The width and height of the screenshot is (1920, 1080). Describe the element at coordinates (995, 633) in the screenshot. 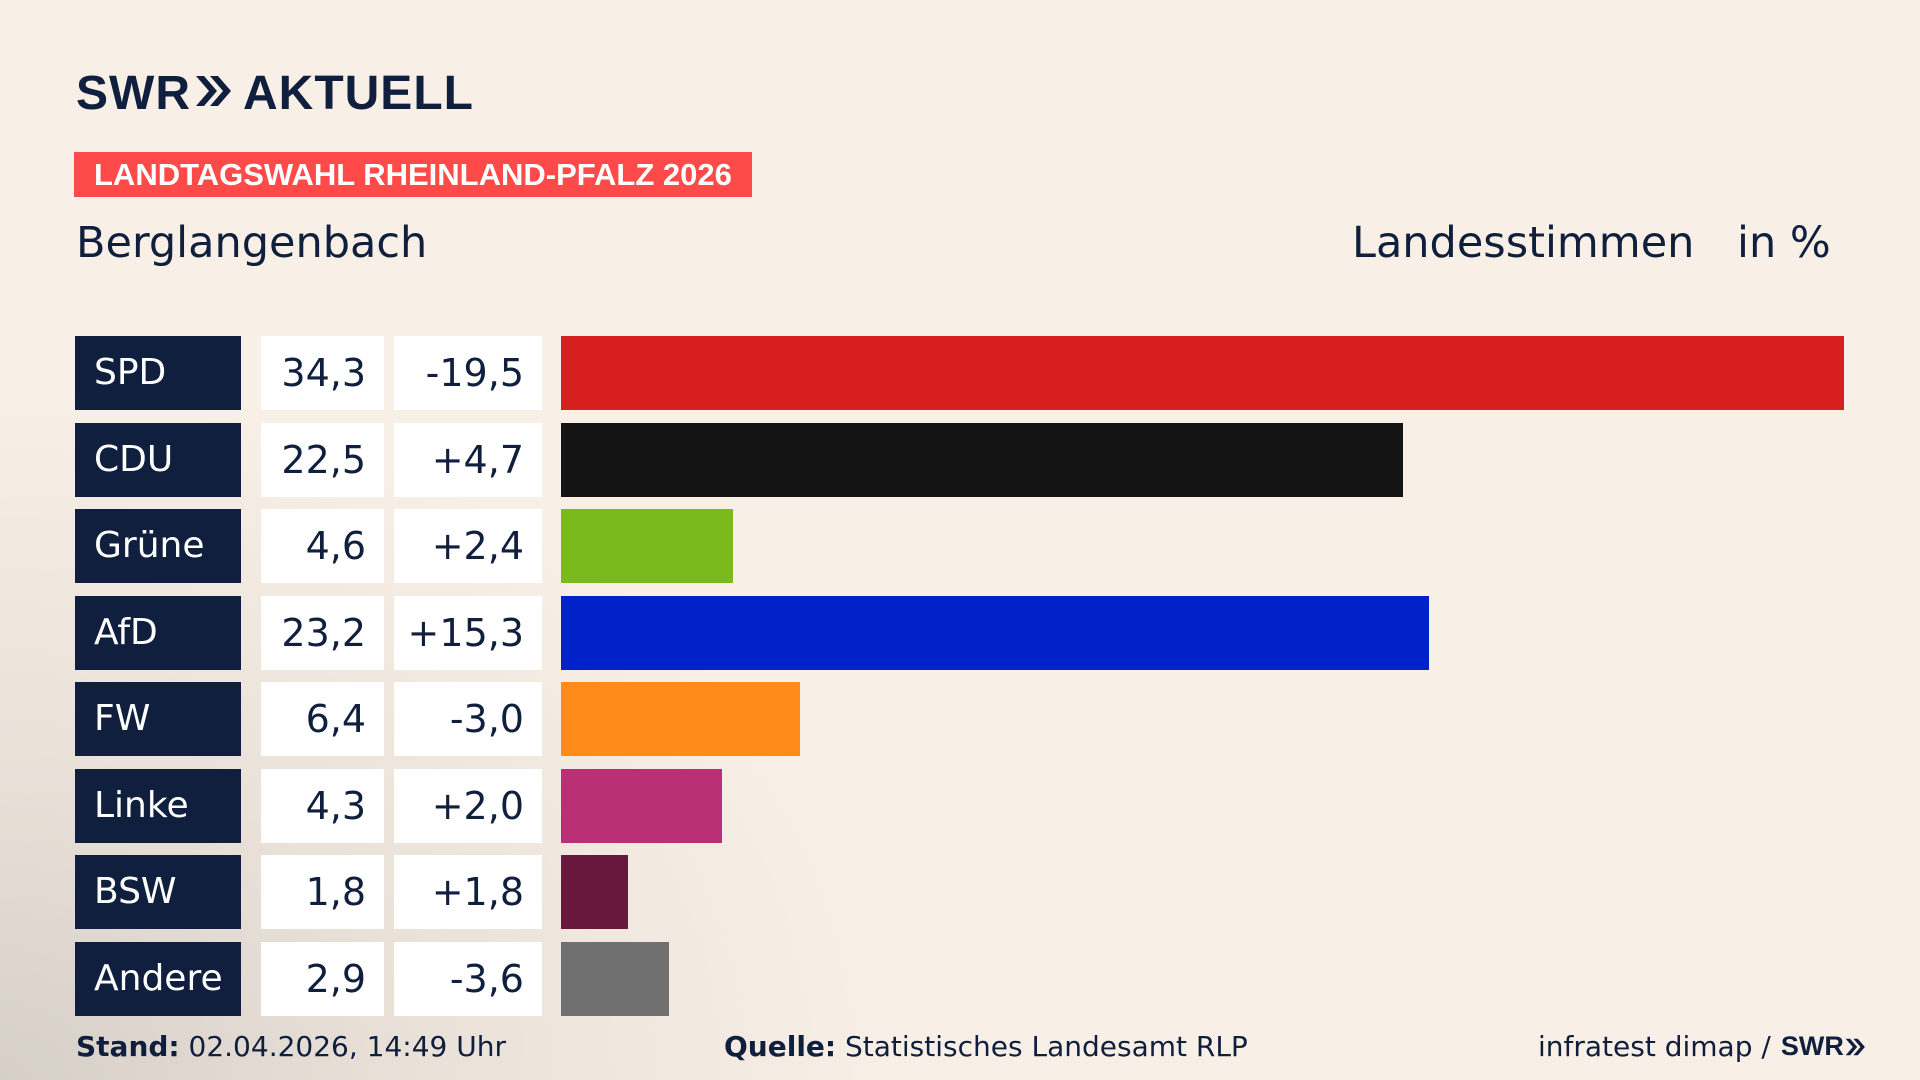

I see `bar-afd` at that location.